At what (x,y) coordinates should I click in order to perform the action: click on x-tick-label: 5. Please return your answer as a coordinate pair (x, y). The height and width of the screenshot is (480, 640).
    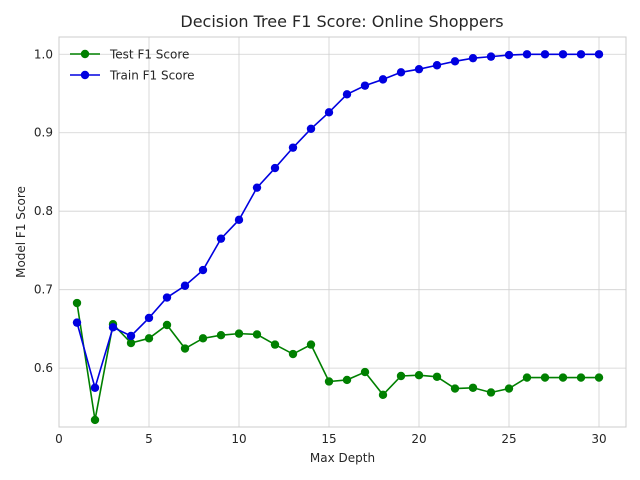
    Looking at the image, I should click on (149, 439).